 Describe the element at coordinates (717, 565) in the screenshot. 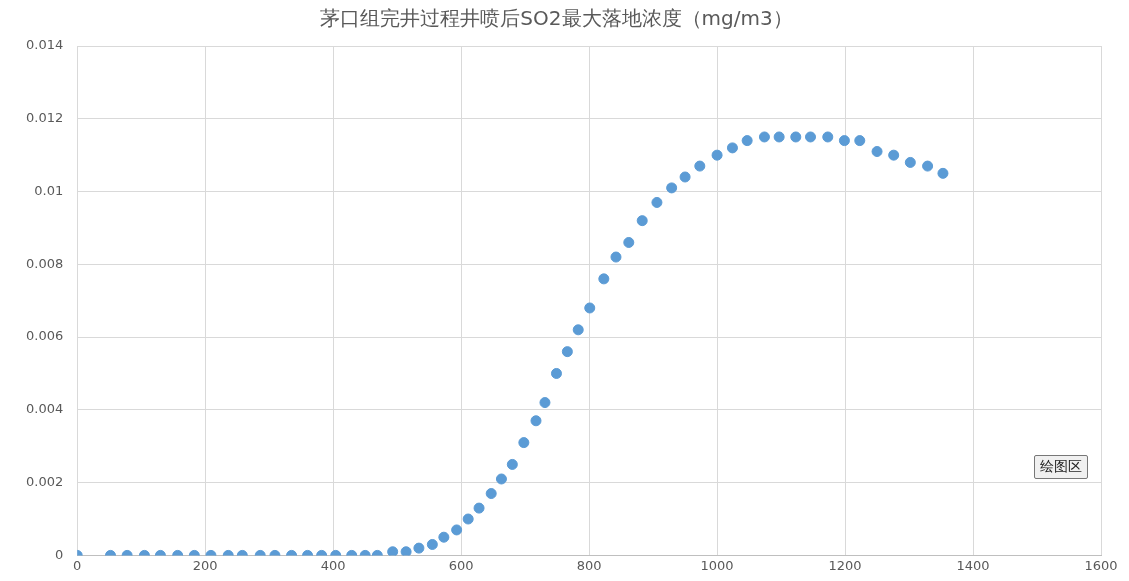

I see `x-tick-label: 1000` at that location.